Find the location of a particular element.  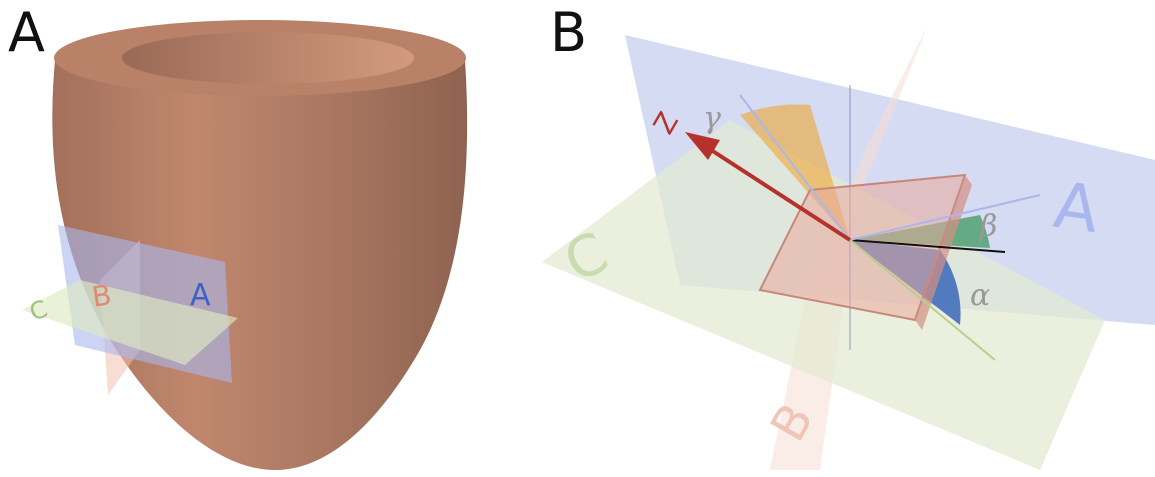

z-axis-arrowhead is located at coordinates (702, 146).